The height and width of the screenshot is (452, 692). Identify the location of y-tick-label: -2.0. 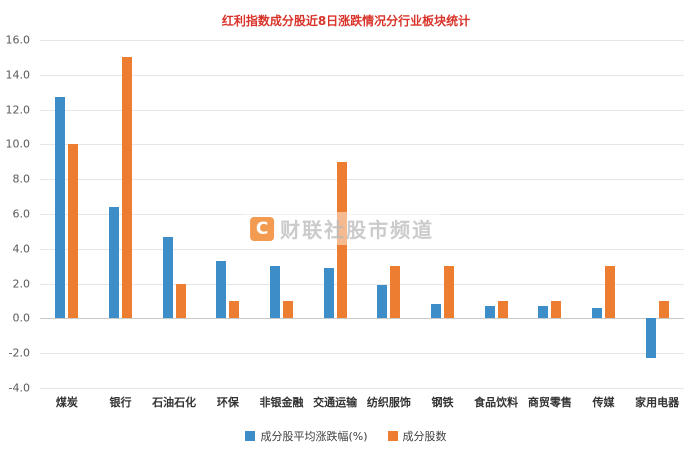
(19, 353).